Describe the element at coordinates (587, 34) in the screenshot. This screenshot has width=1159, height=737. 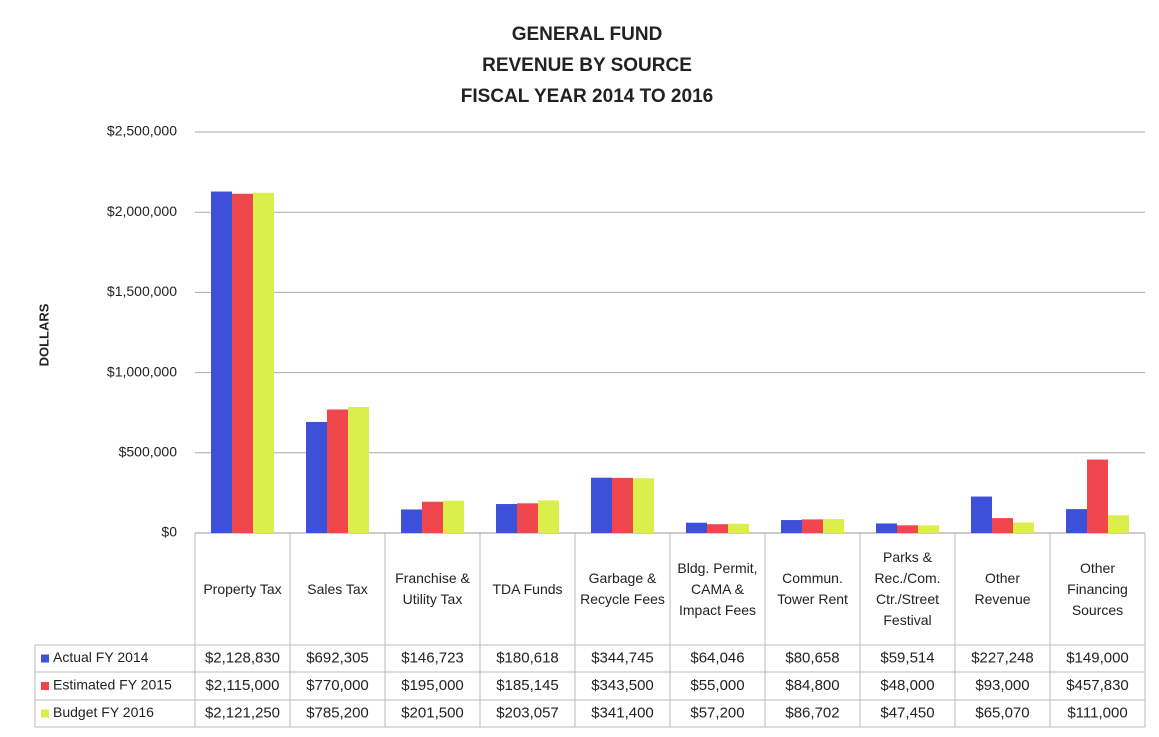
I see `chart-title: GENERAL FUND` at that location.